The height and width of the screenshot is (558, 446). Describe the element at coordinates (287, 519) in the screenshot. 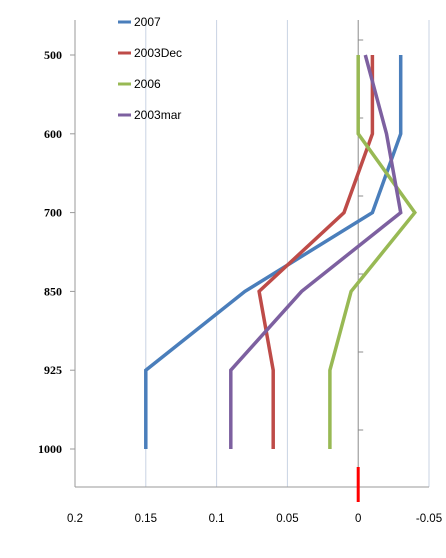

I see `x-tick-label: 0.05` at that location.